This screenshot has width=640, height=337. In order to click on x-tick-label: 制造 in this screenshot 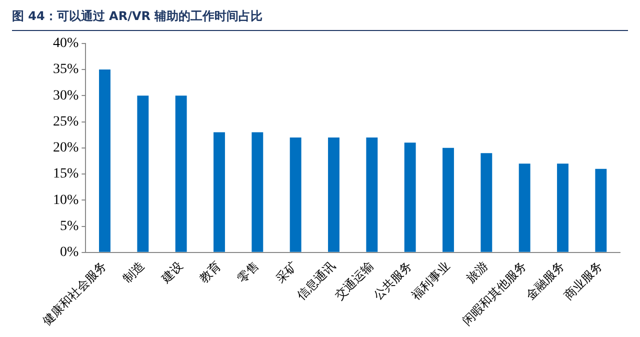, I will do `click(134, 272)`.